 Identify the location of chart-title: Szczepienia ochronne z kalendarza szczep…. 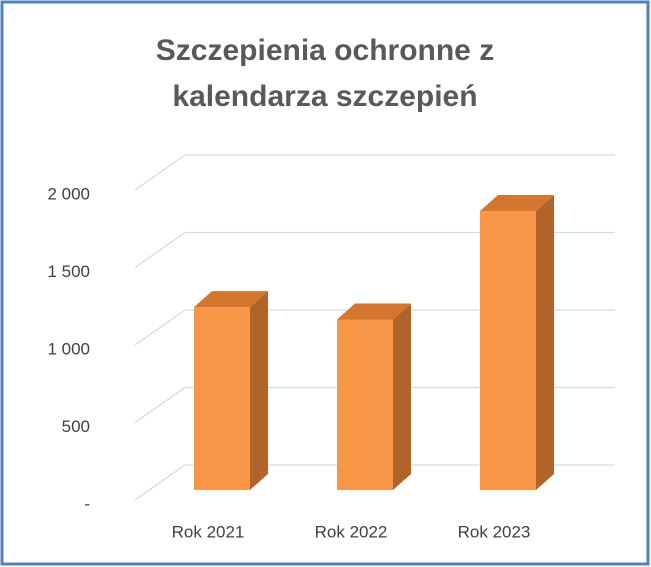
(325, 73).